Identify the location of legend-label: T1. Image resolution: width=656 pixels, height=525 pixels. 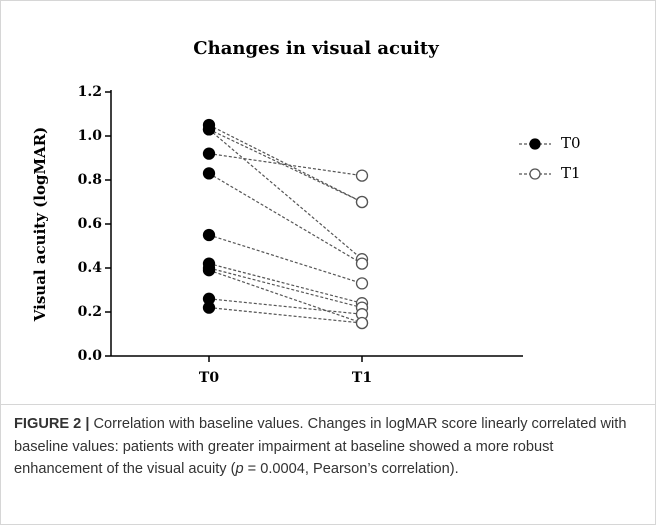
(571, 173).